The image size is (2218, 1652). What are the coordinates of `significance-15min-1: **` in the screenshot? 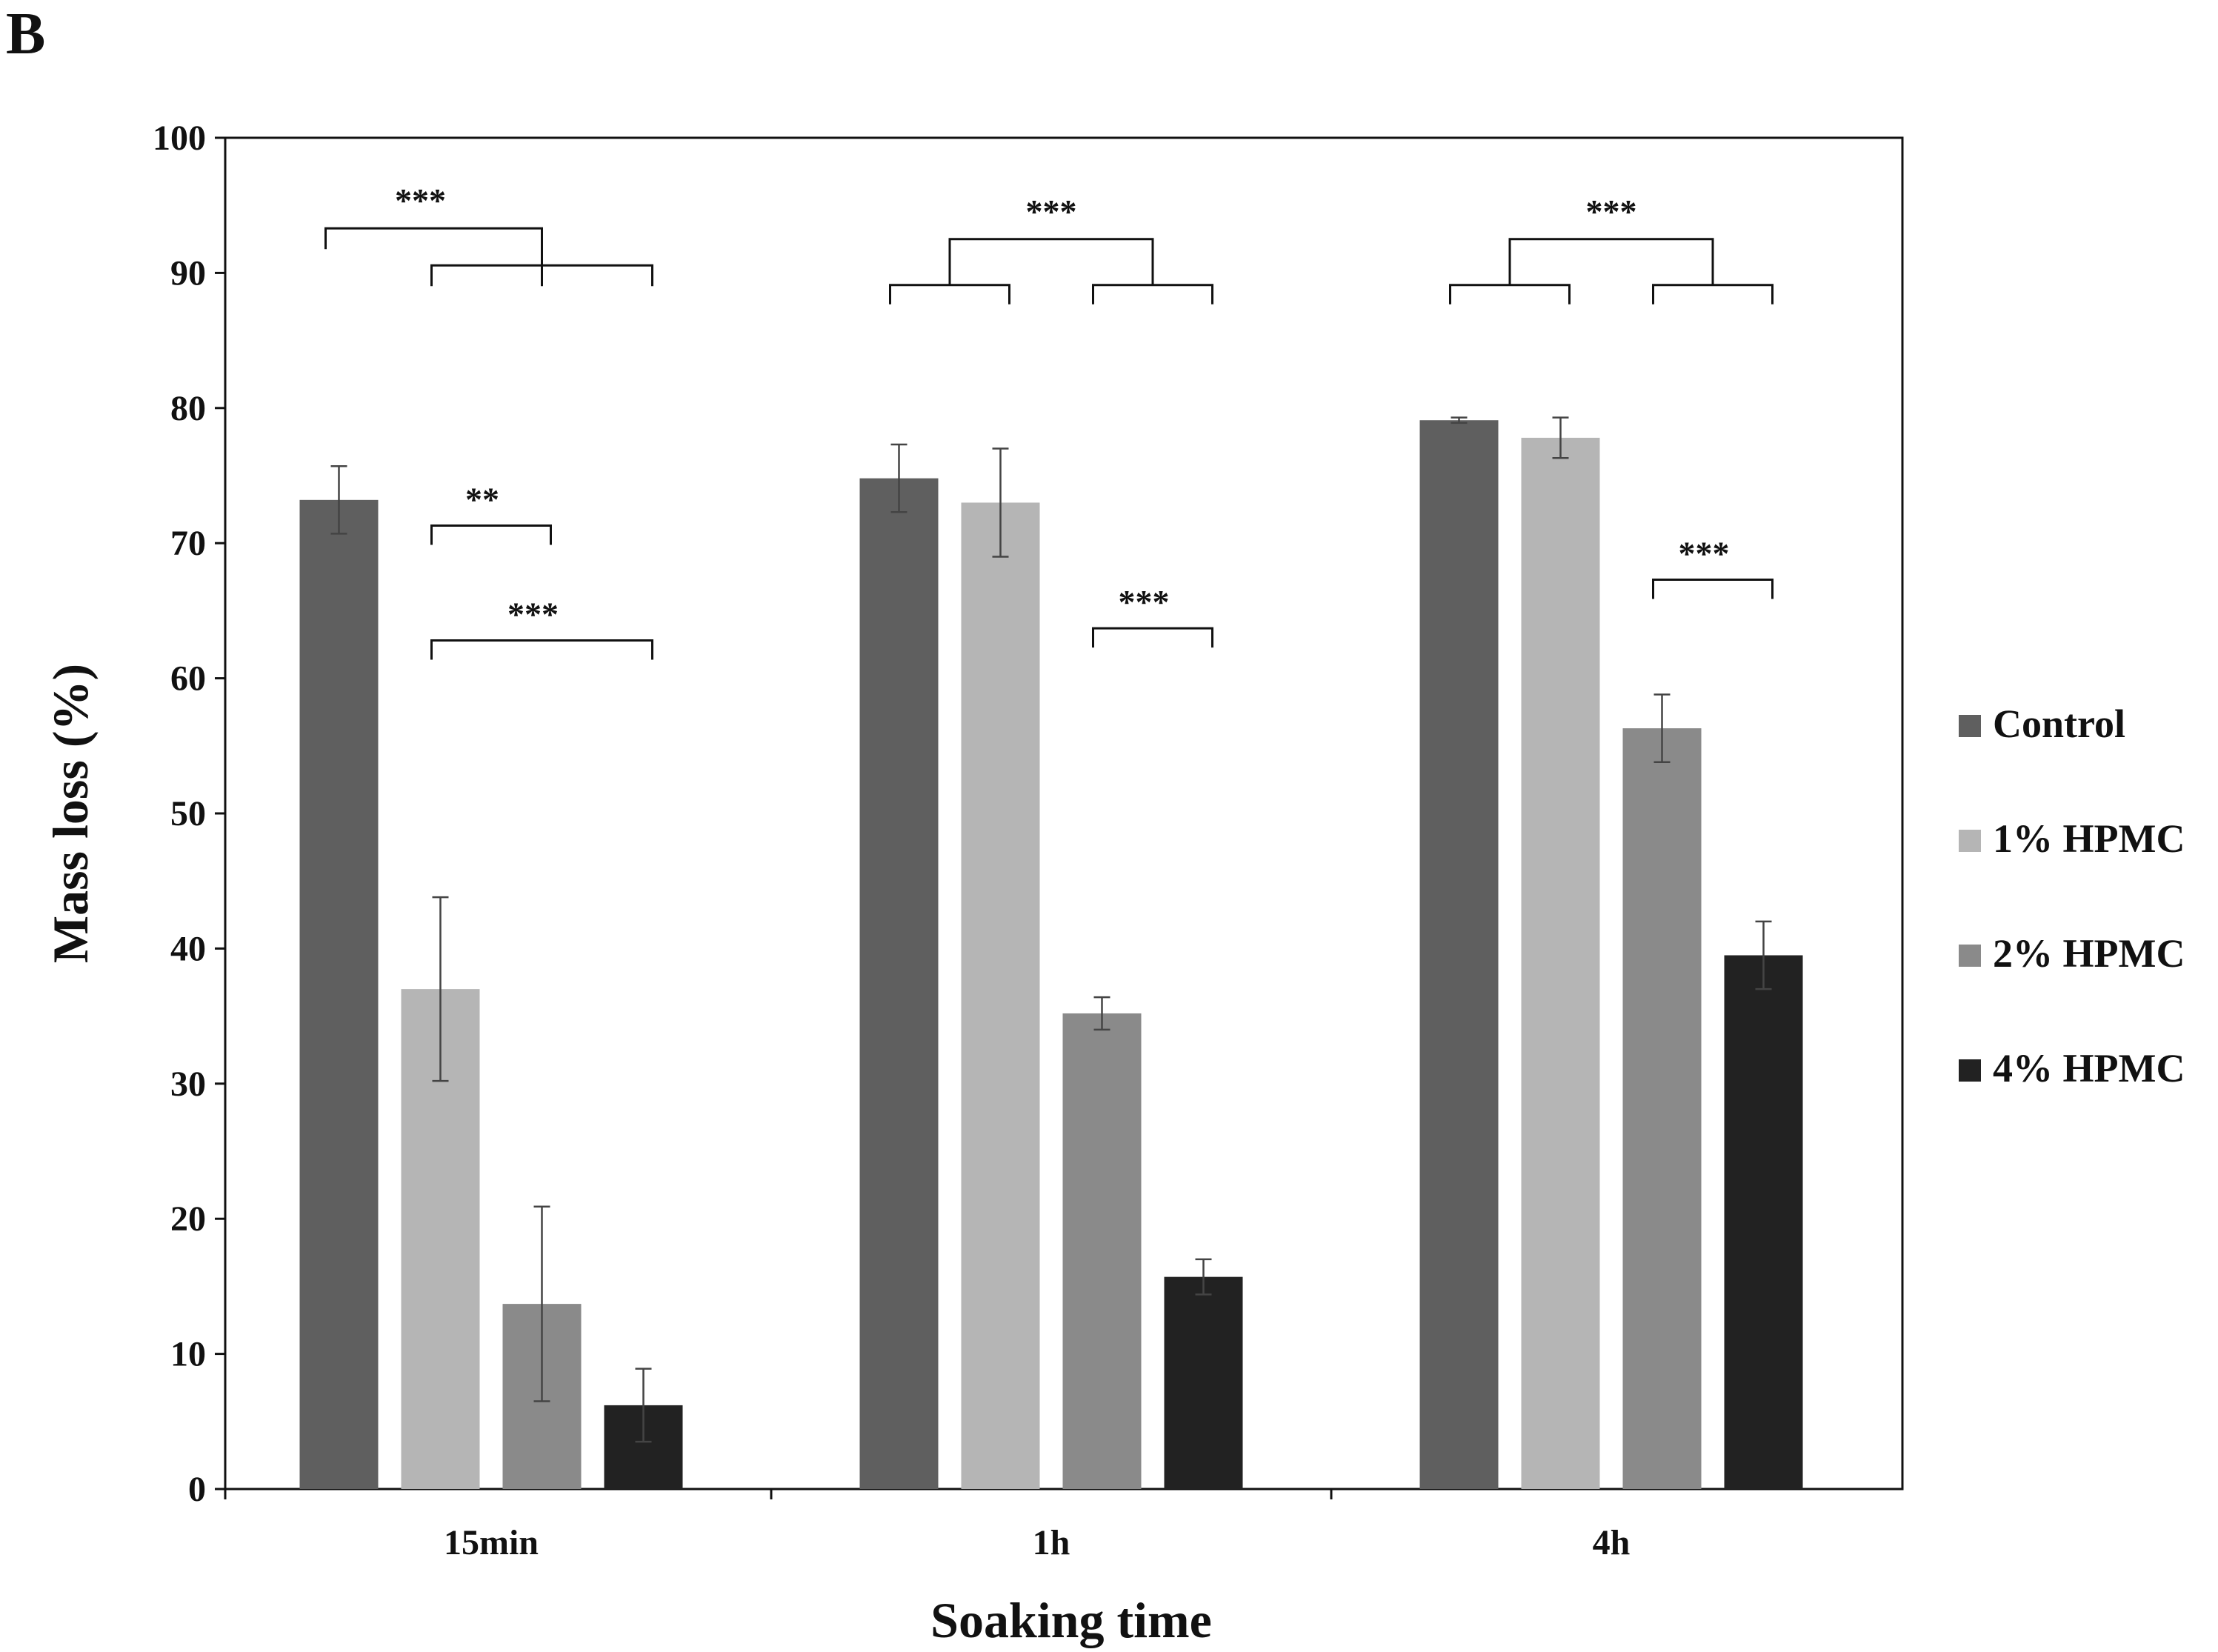 It's located at (491, 512).